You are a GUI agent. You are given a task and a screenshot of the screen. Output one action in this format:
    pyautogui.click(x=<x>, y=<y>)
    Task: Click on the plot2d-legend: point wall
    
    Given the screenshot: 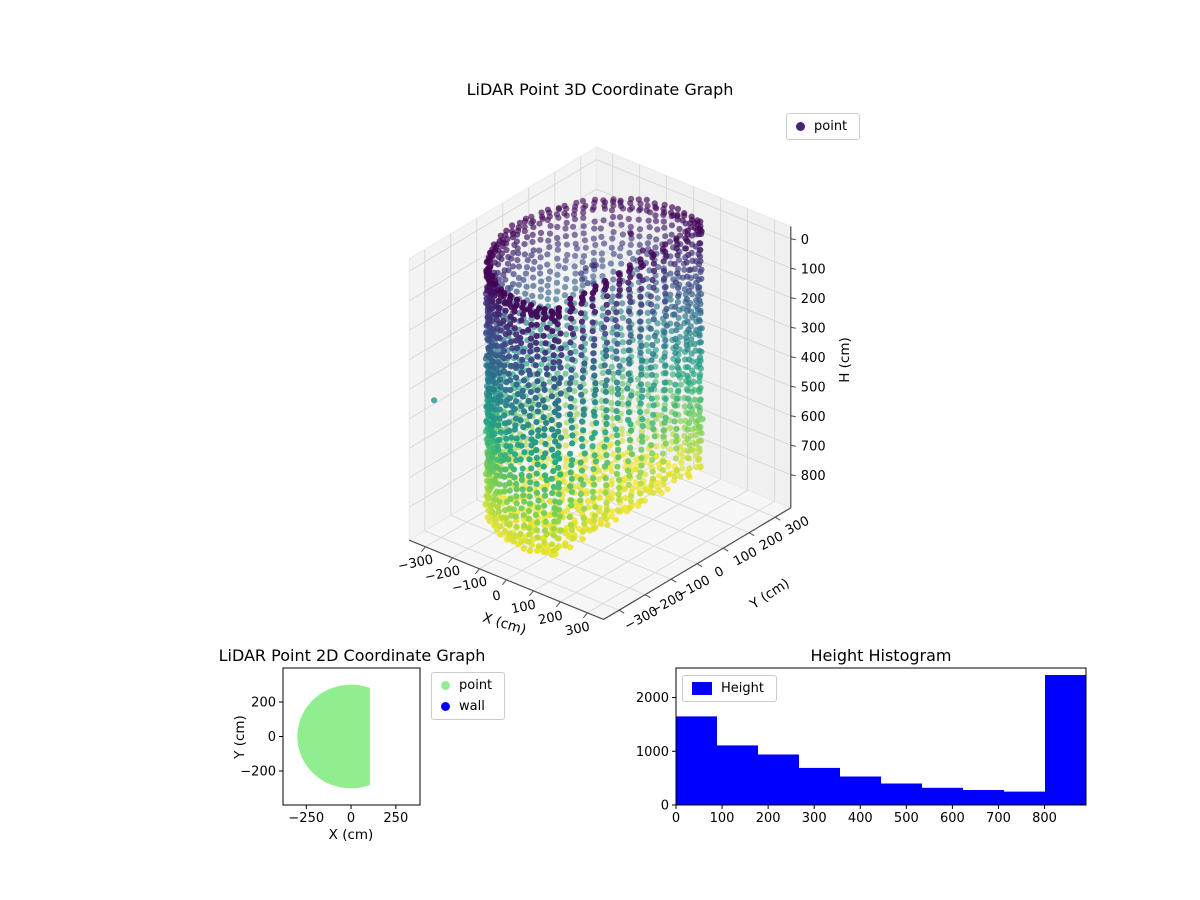 What is the action you would take?
    pyautogui.click(x=468, y=696)
    